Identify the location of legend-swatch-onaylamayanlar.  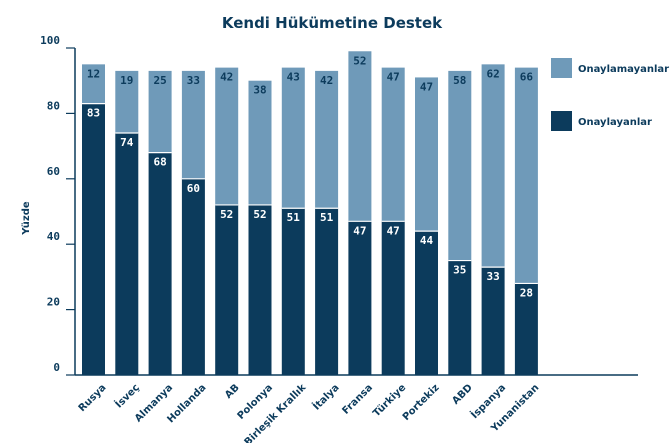
(561, 68).